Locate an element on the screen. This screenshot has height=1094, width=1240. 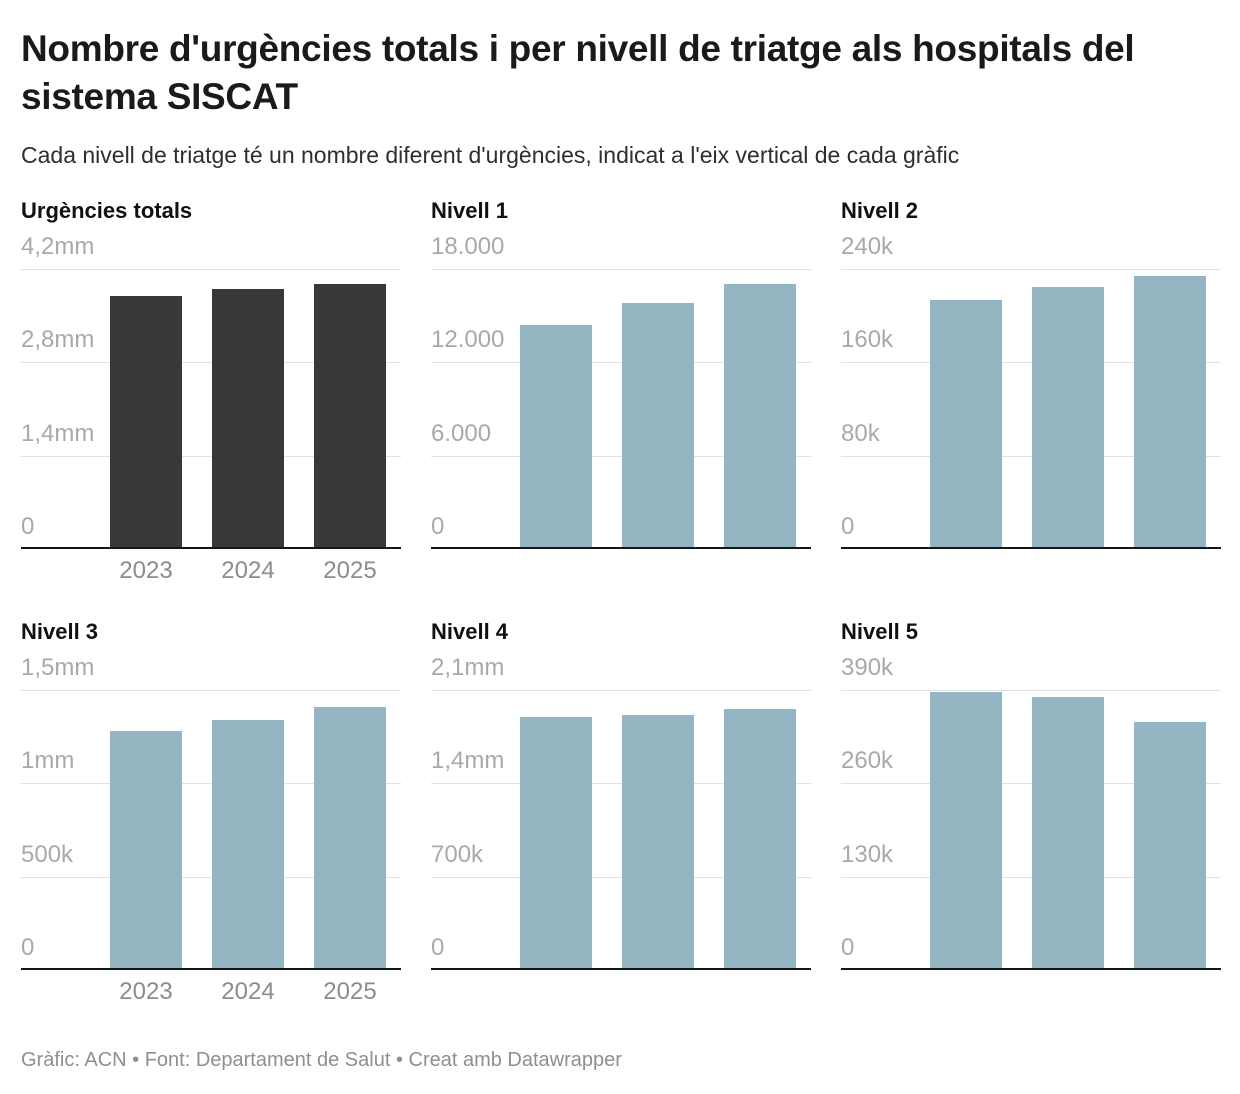
y-tick-label: 18.000 is located at coordinates (468, 246).